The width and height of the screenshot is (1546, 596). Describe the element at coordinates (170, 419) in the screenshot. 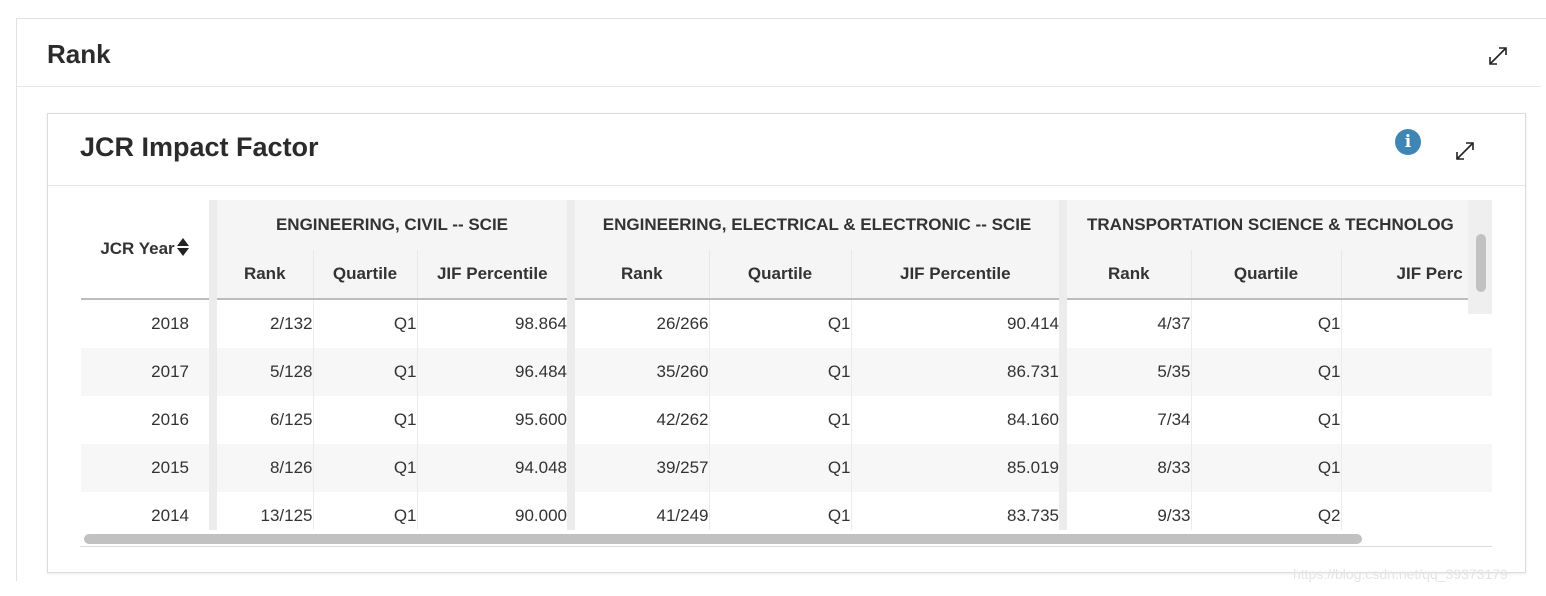

I see `jcr-year-cell: 2016` at that location.